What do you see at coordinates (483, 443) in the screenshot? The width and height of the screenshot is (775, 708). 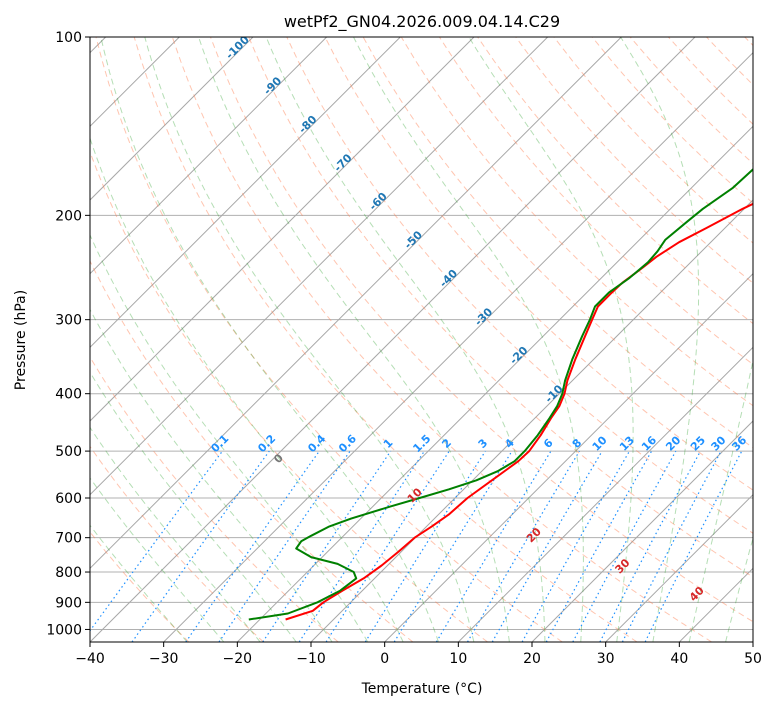 I see `mixing-ratio-label: 3` at bounding box center [483, 443].